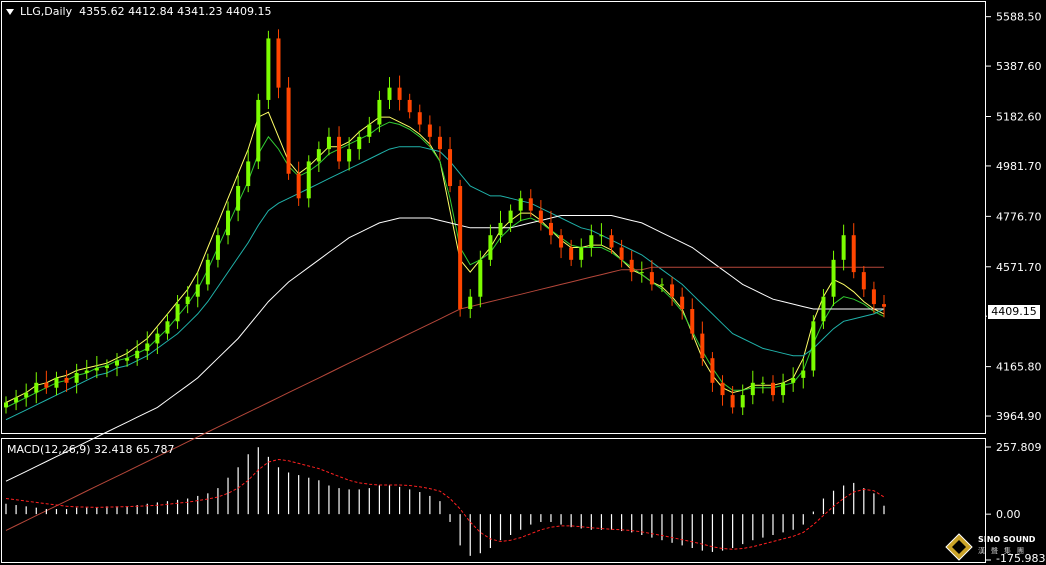 This screenshot has height=565, width=1046. Describe the element at coordinates (1019, 447) in the screenshot. I see `macd-tick-label: 257.809` at that location.